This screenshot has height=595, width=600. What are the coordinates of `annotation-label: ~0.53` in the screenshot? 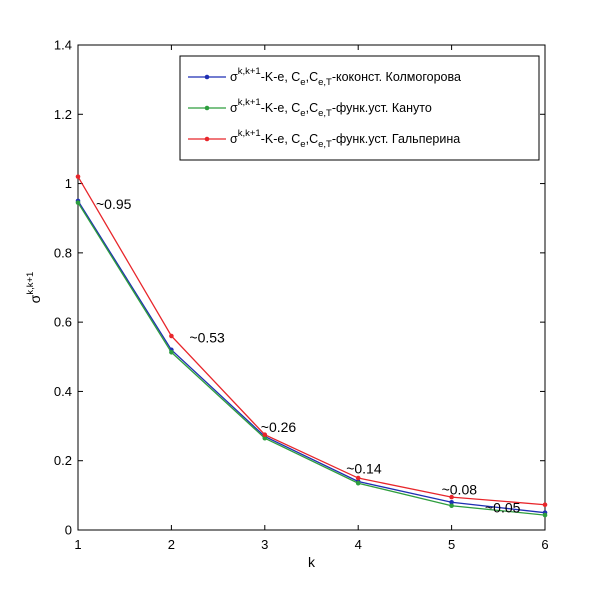 It's located at (207, 337).